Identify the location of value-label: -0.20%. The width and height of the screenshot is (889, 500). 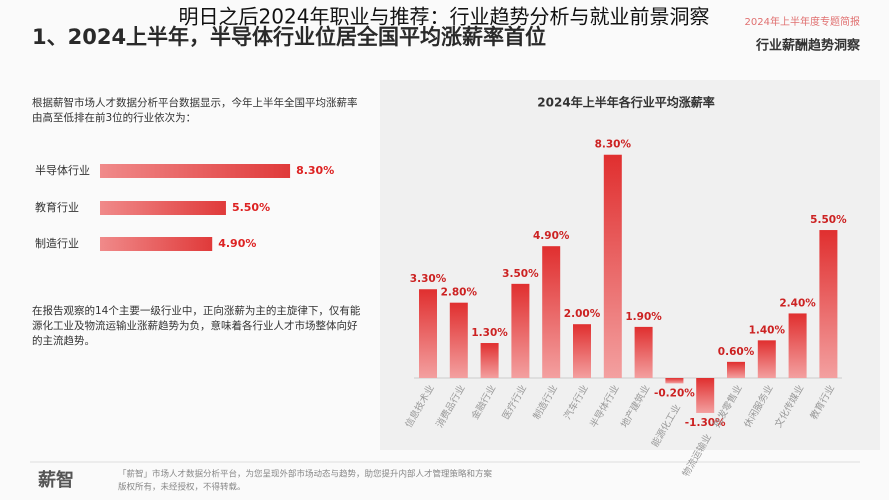
(674, 393).